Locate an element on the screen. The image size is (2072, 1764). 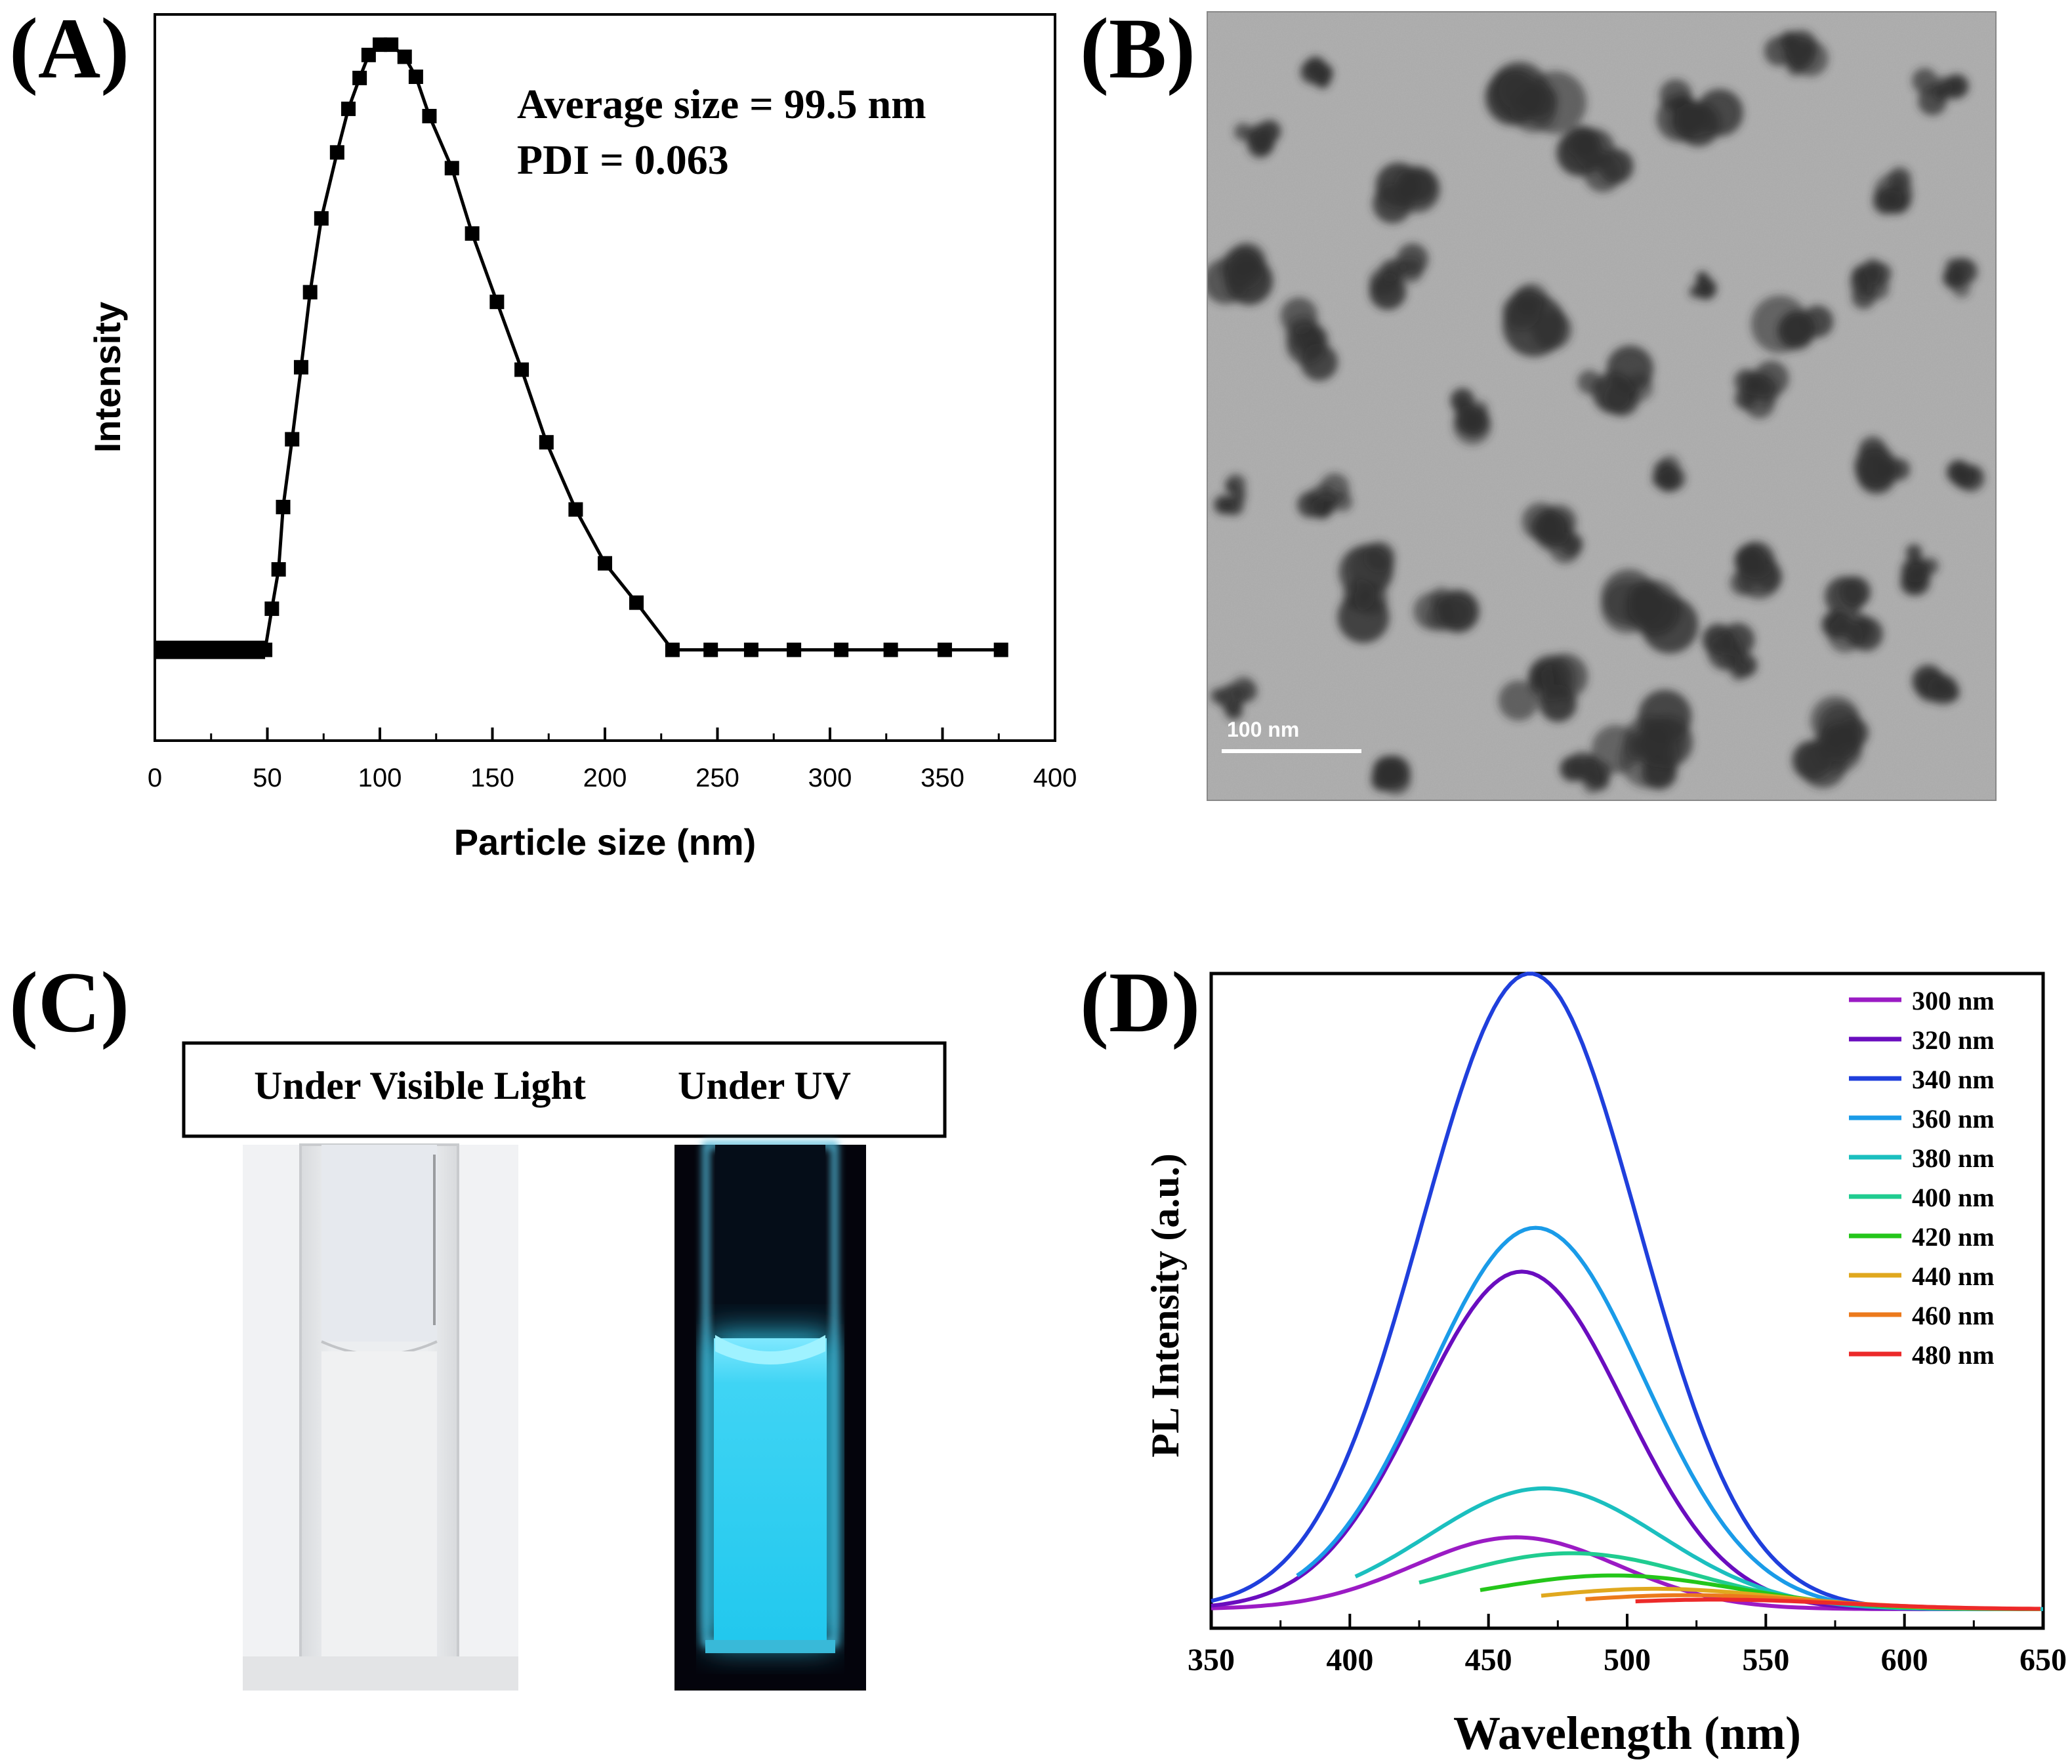
panel-d-x-tick-label: 600 is located at coordinates (1904, 1660).